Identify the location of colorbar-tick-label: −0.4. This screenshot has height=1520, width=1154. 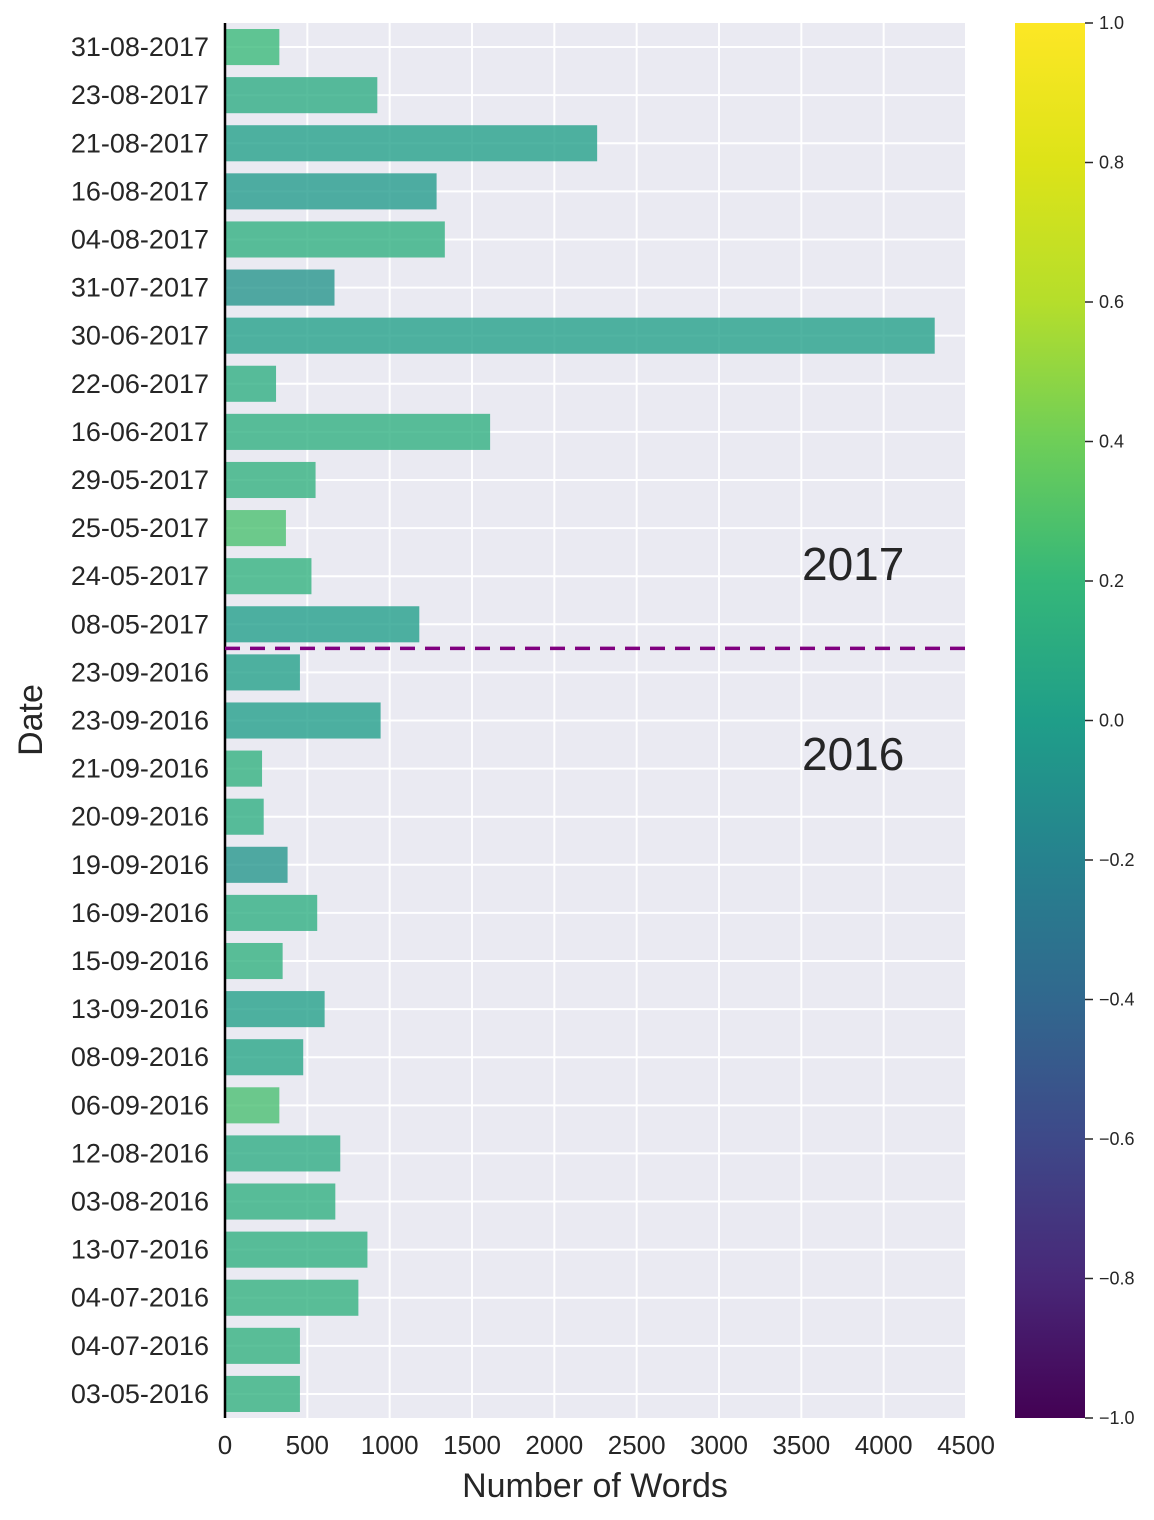
(1117, 1000).